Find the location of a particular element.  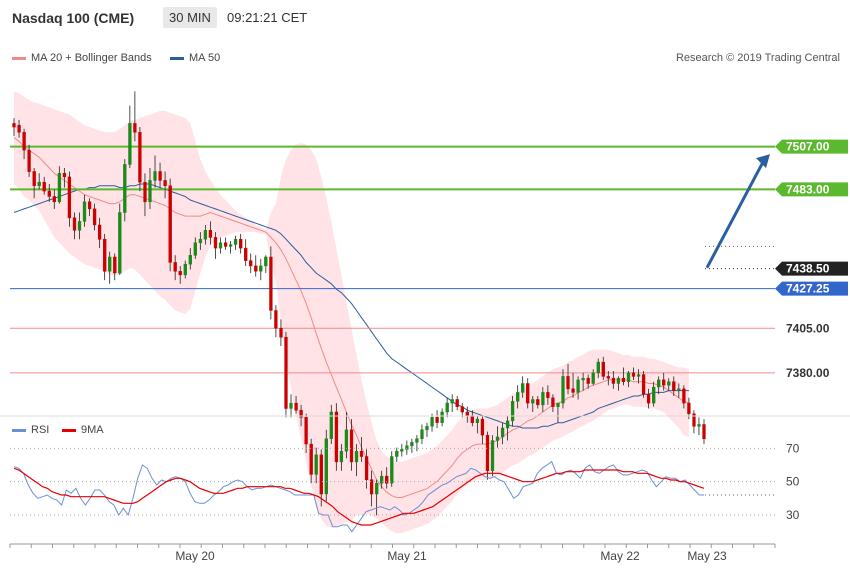

rsi-swatch is located at coordinates (19, 430).